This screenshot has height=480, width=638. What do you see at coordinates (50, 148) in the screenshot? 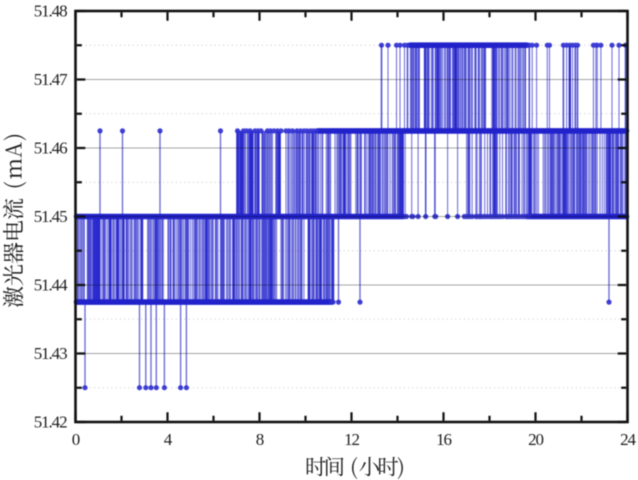
I see `svg-text: 51.46` at bounding box center [50, 148].